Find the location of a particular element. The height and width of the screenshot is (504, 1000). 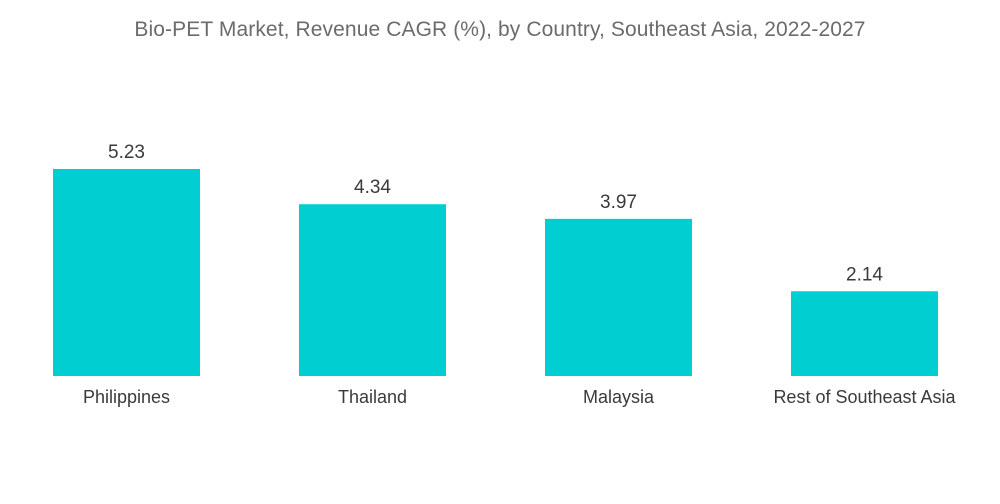

value-label-thailand: 4.34 is located at coordinates (372, 187).